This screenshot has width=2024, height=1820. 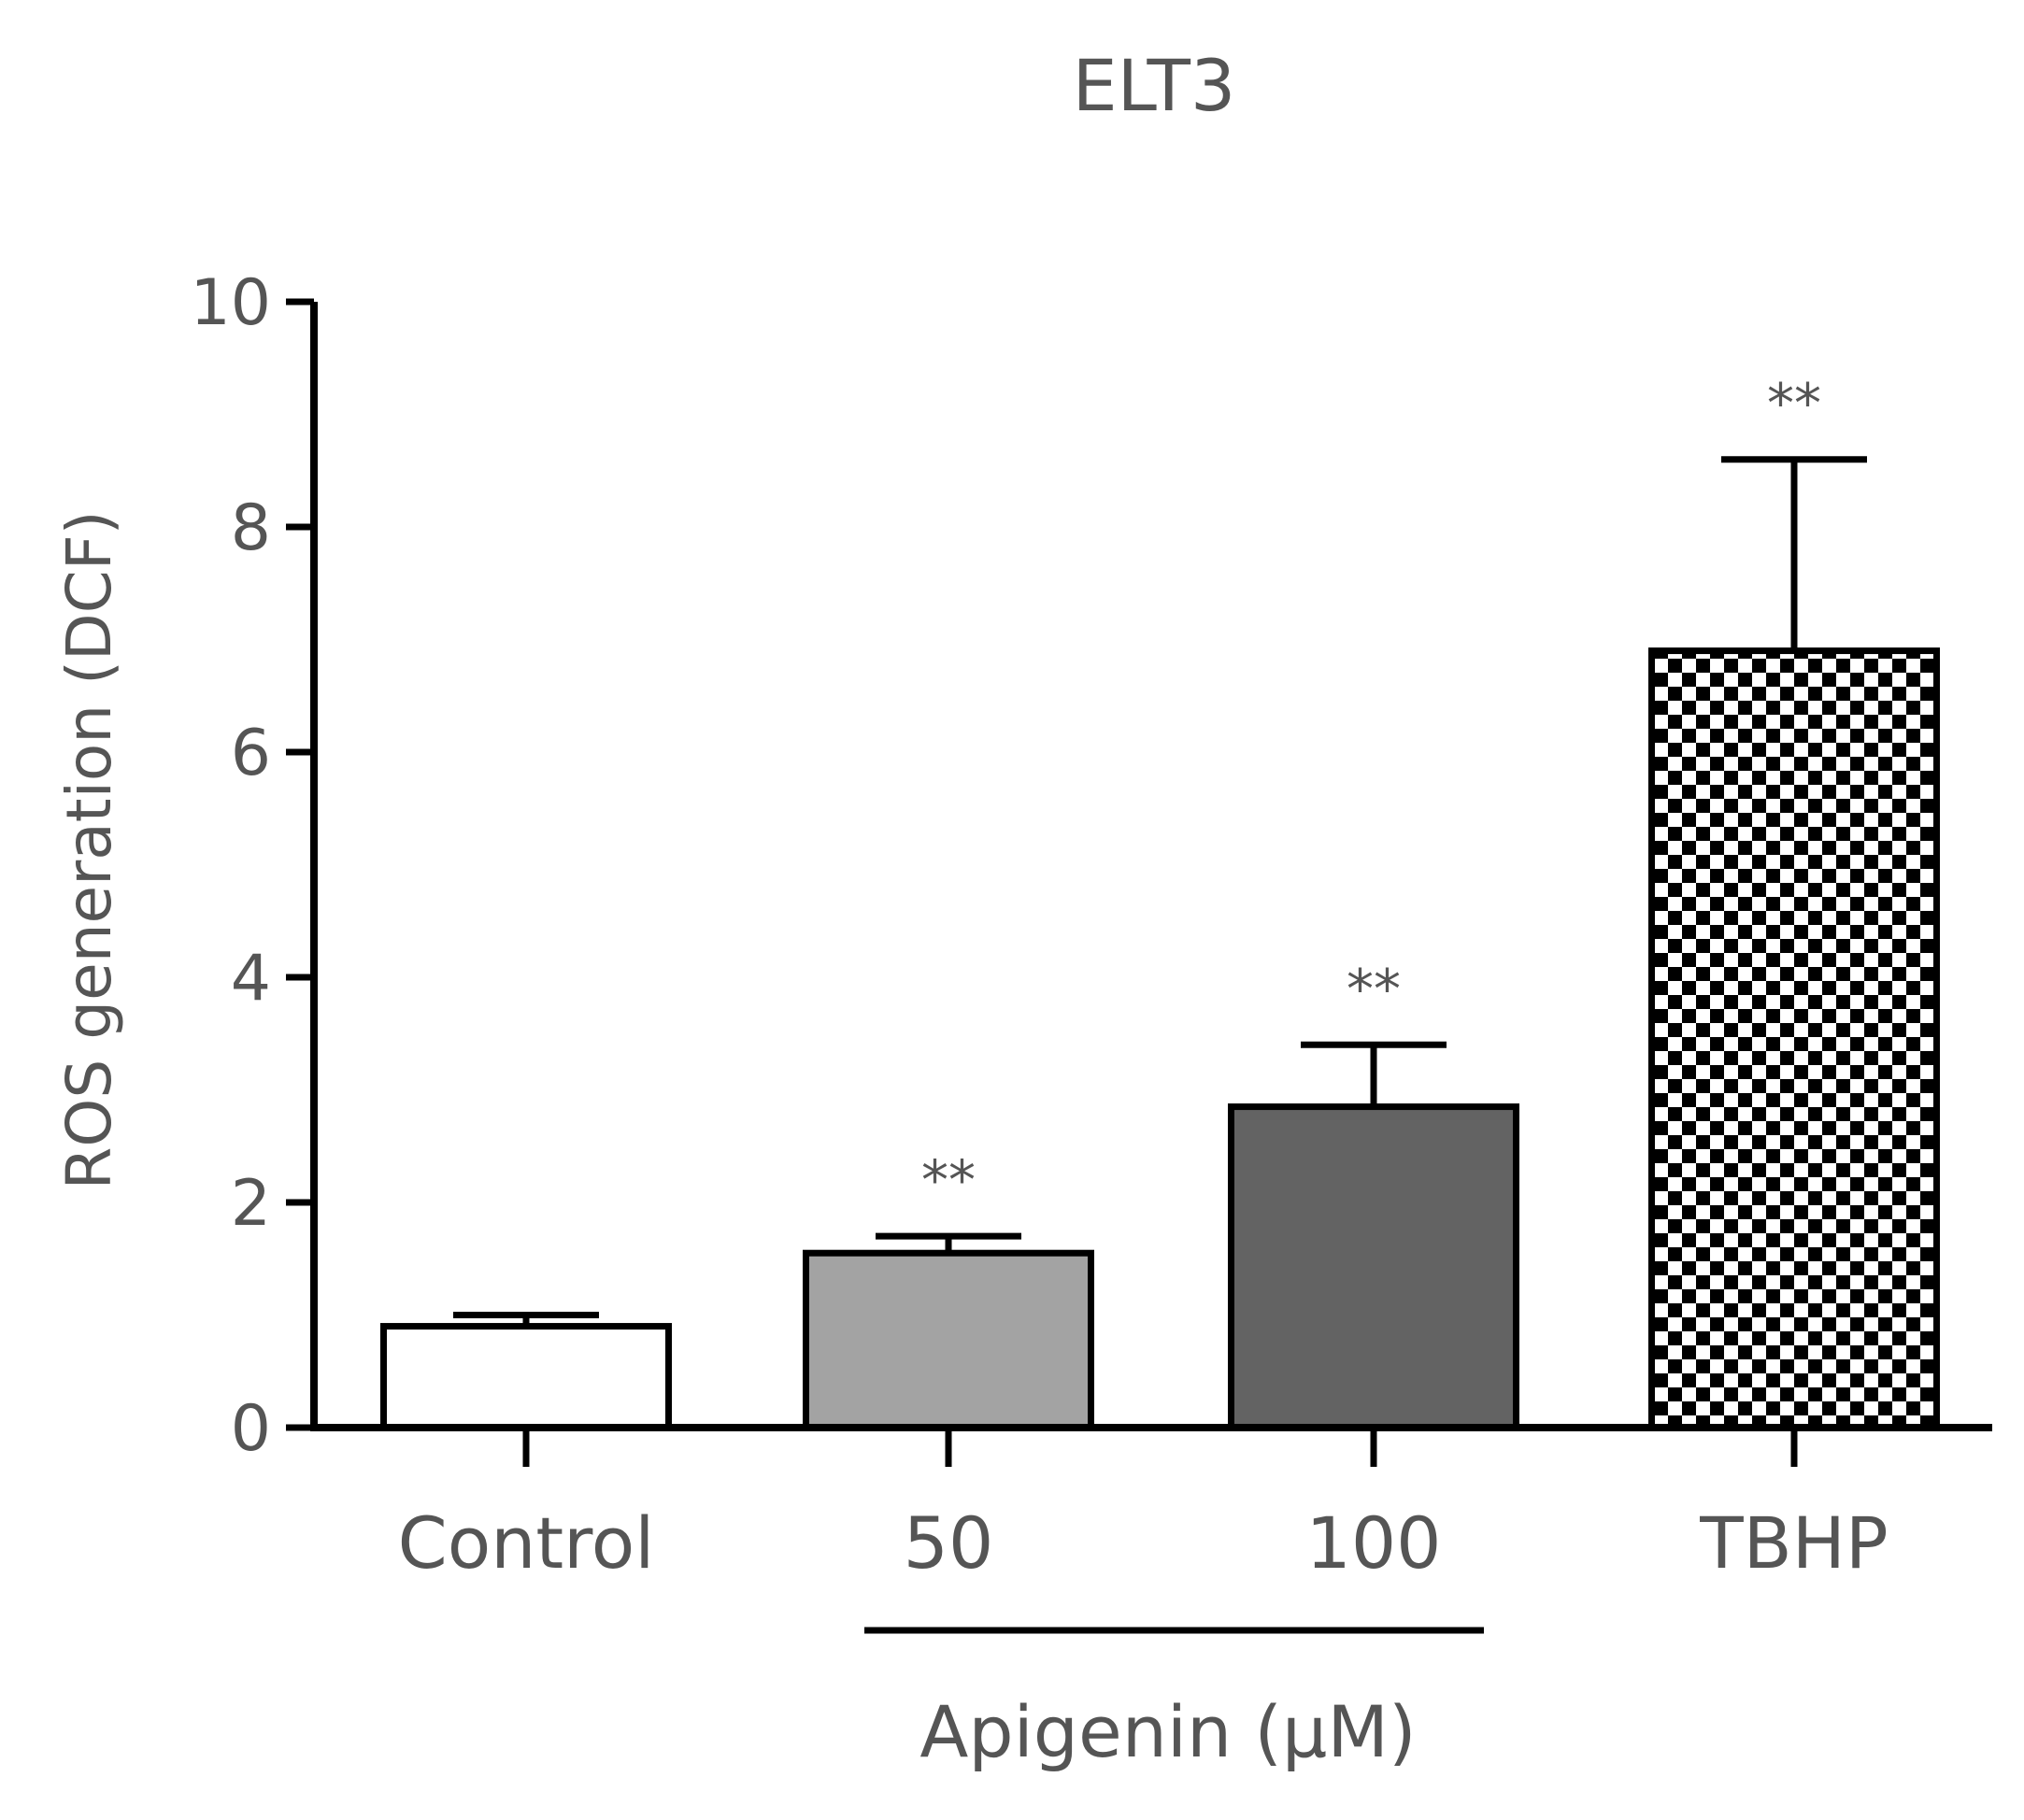 What do you see at coordinates (251, 979) in the screenshot?
I see `y-tick-label: 4` at bounding box center [251, 979].